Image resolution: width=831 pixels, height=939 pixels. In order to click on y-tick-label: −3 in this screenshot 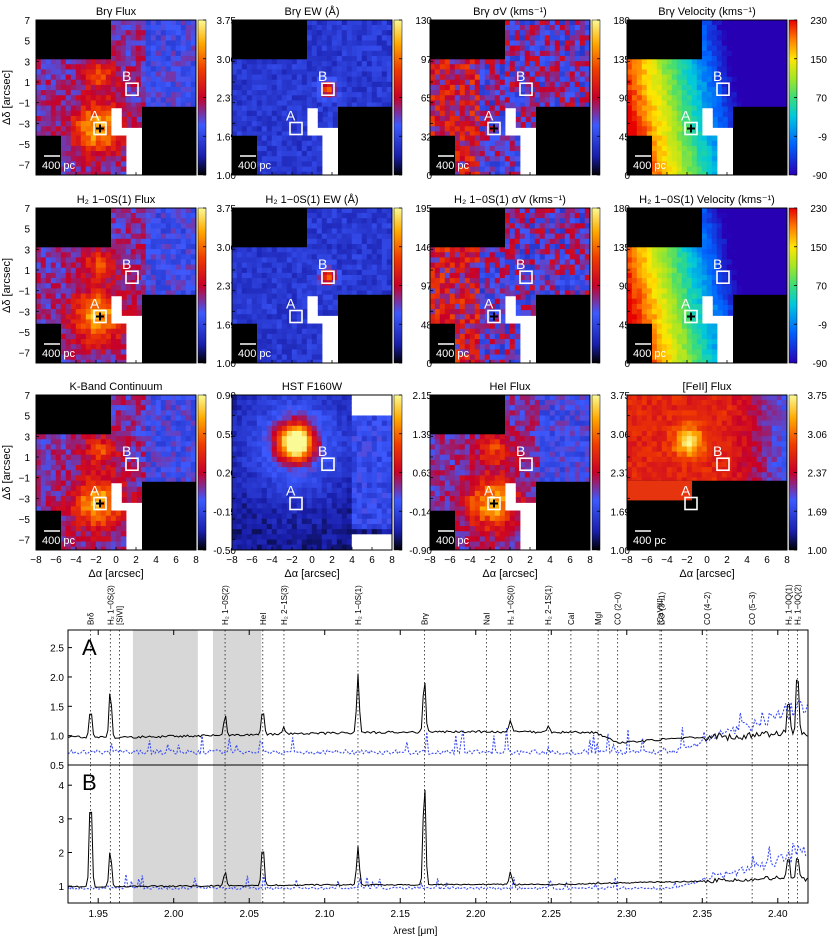, I will do `click(25, 312)`.